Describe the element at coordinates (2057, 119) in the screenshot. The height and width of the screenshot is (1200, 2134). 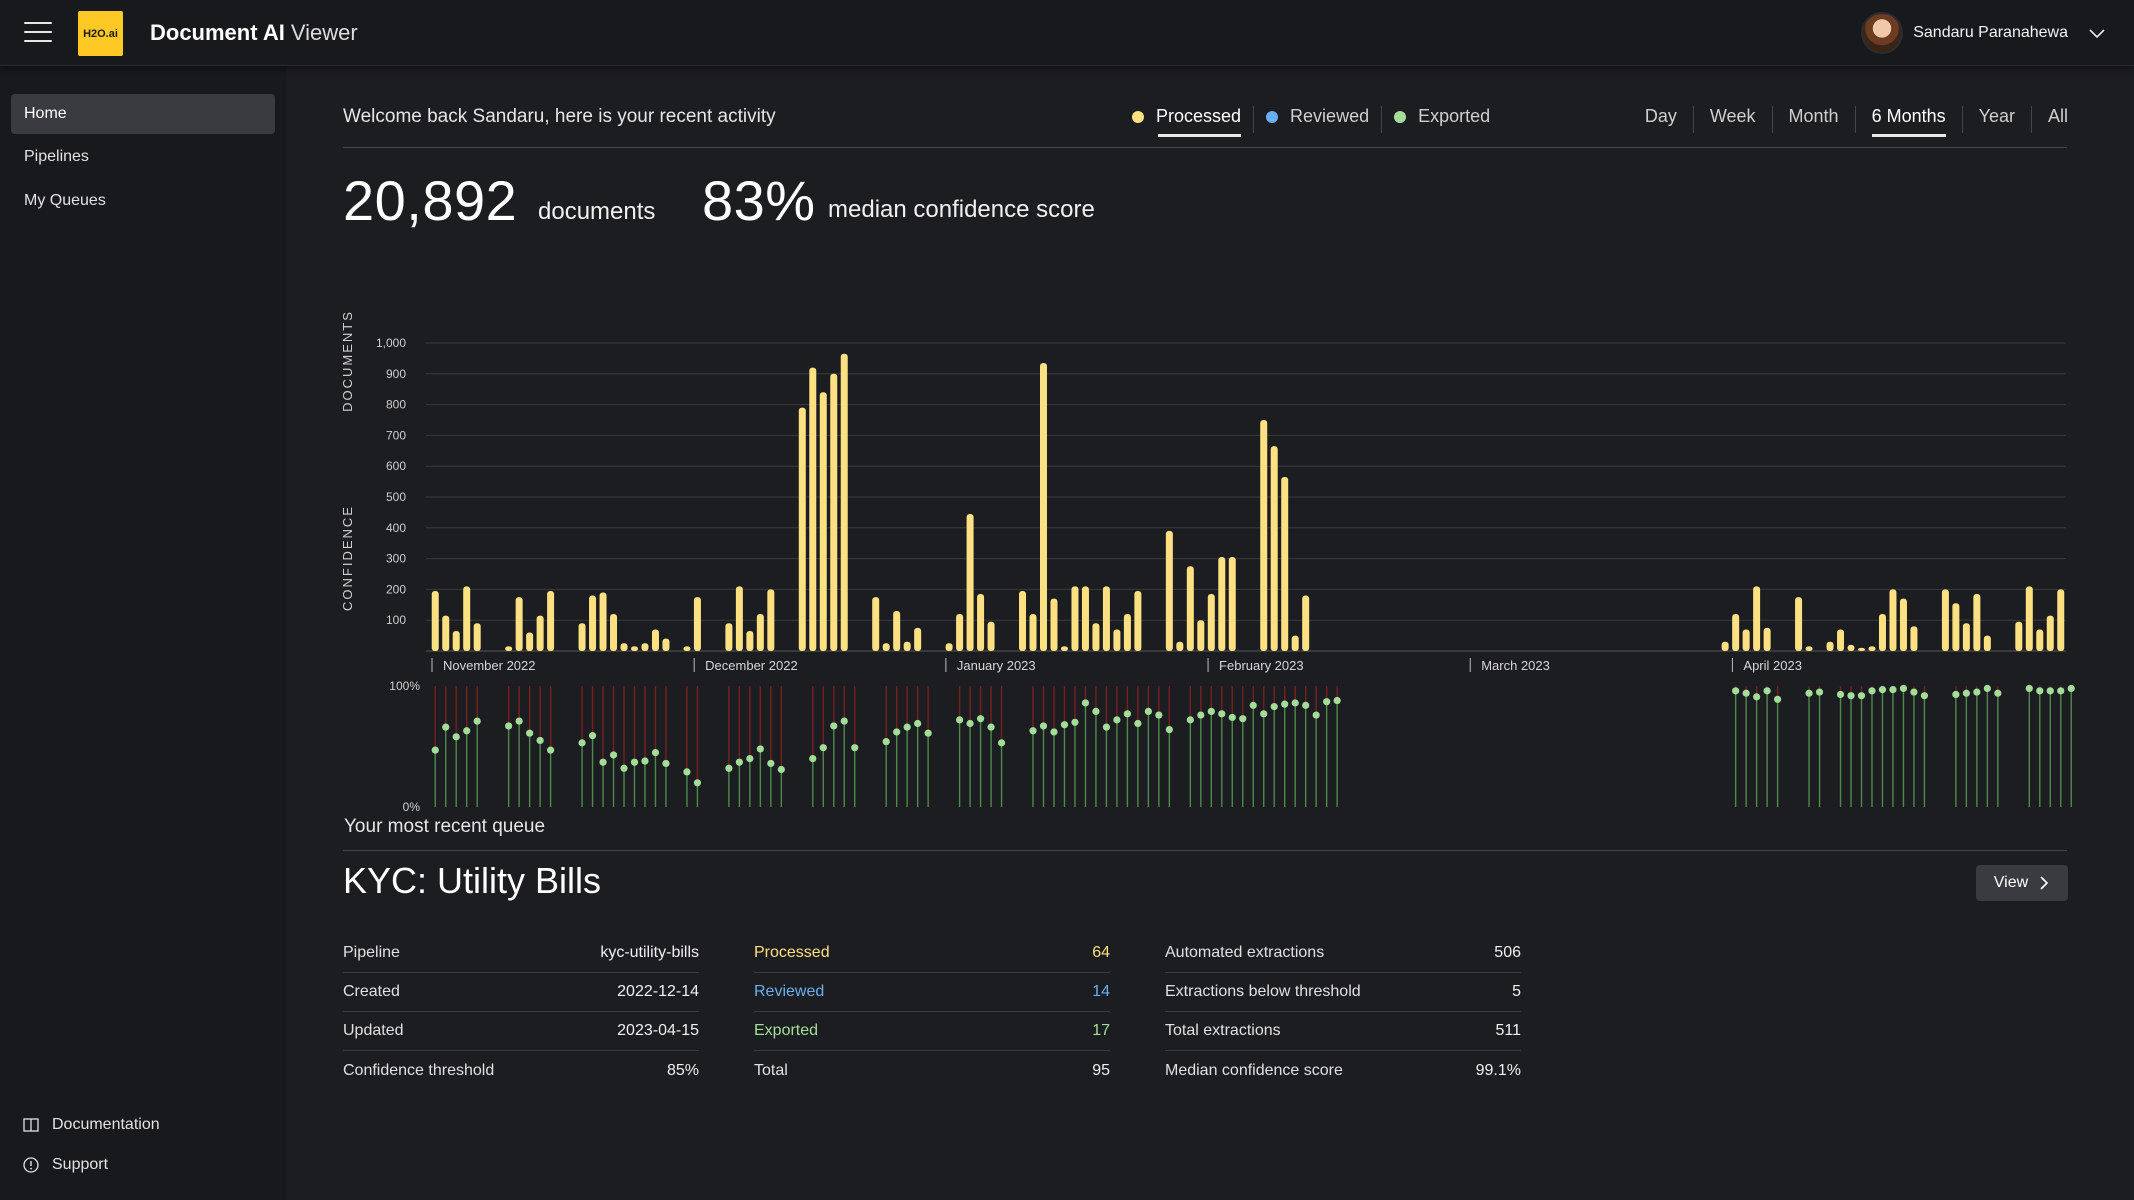
I see `tab-all: All` at that location.